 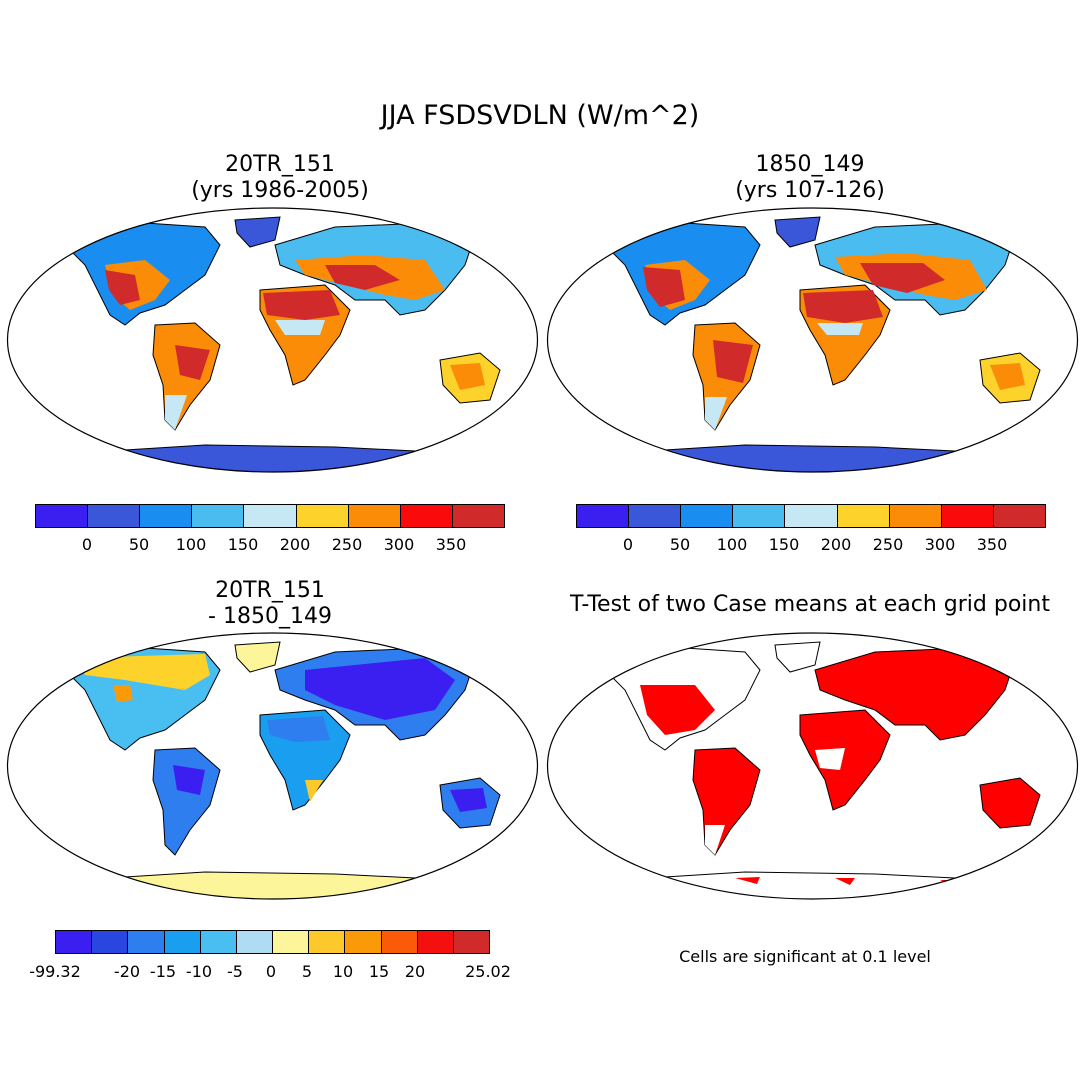 I want to click on colorbar-top-left, so click(x=270, y=516).